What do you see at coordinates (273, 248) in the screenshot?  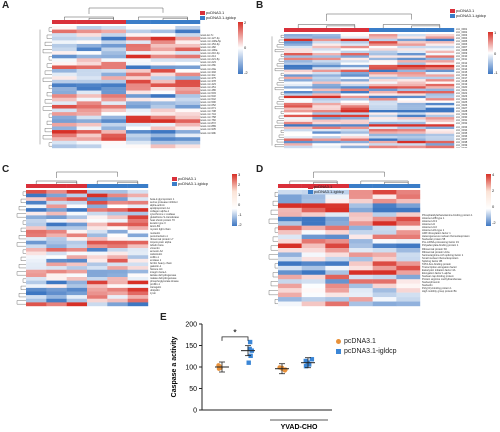 I see `row-dendrogram` at bounding box center [273, 248].